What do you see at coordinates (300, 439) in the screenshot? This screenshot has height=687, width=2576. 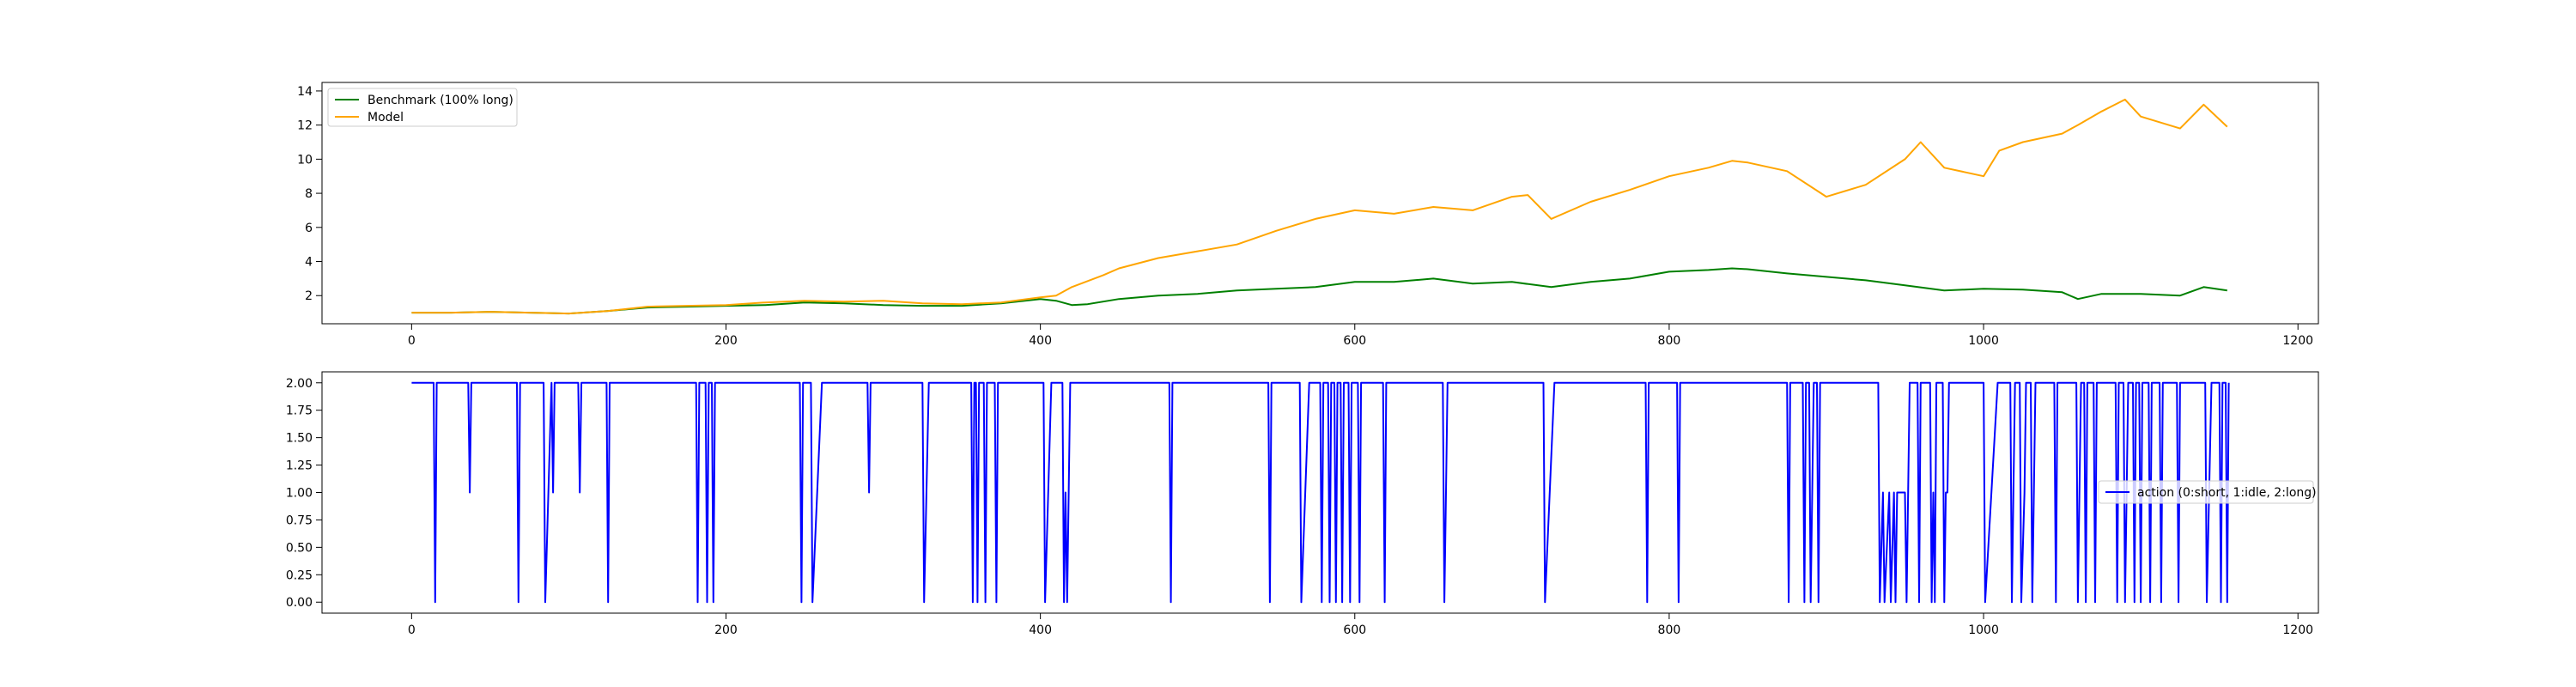 I see `y-tick-label: 1.50` at bounding box center [300, 439].